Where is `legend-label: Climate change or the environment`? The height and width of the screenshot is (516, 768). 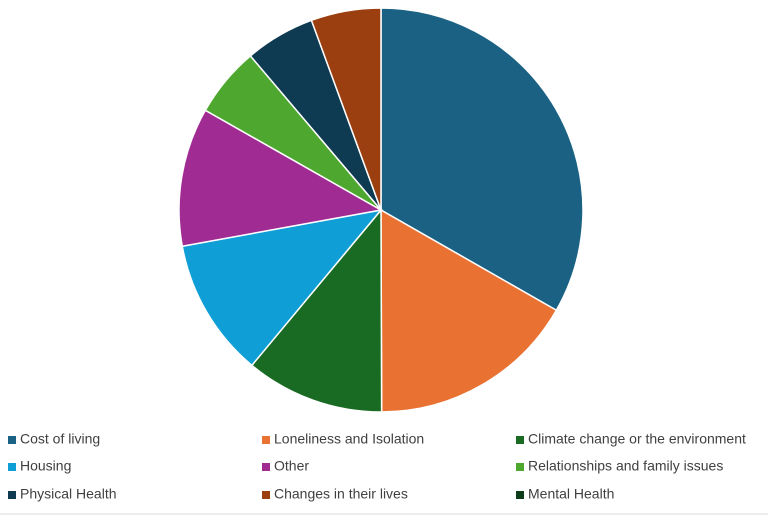 legend-label: Climate change or the environment is located at coordinates (637, 439).